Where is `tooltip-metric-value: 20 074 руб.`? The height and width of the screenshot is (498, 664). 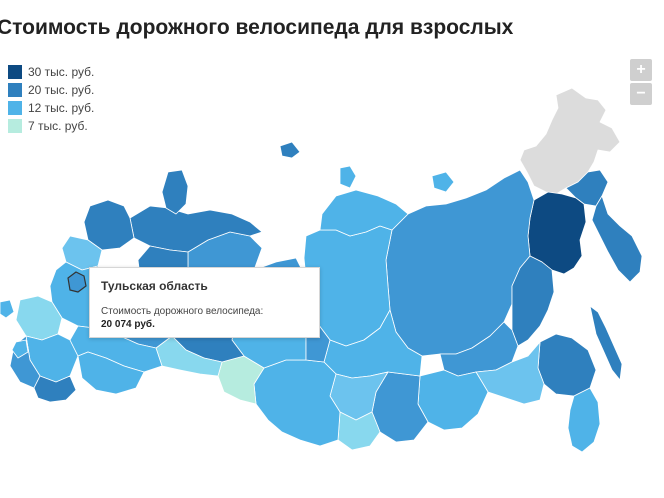
tooltip-metric-value: 20 074 руб. is located at coordinates (128, 324).